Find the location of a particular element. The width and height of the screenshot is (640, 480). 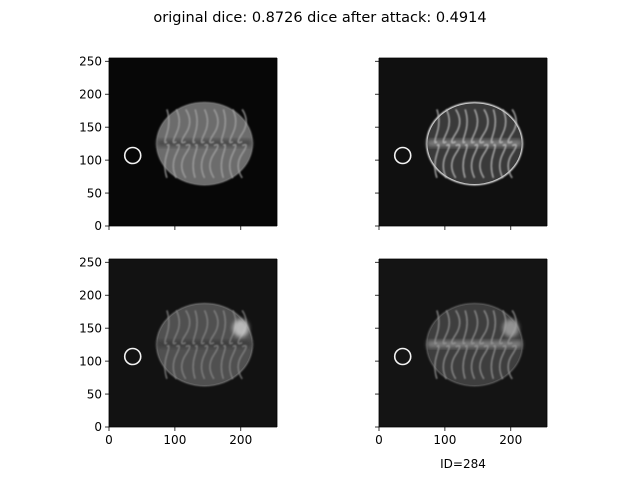

x-tick-label: 100 is located at coordinates (444, 440).